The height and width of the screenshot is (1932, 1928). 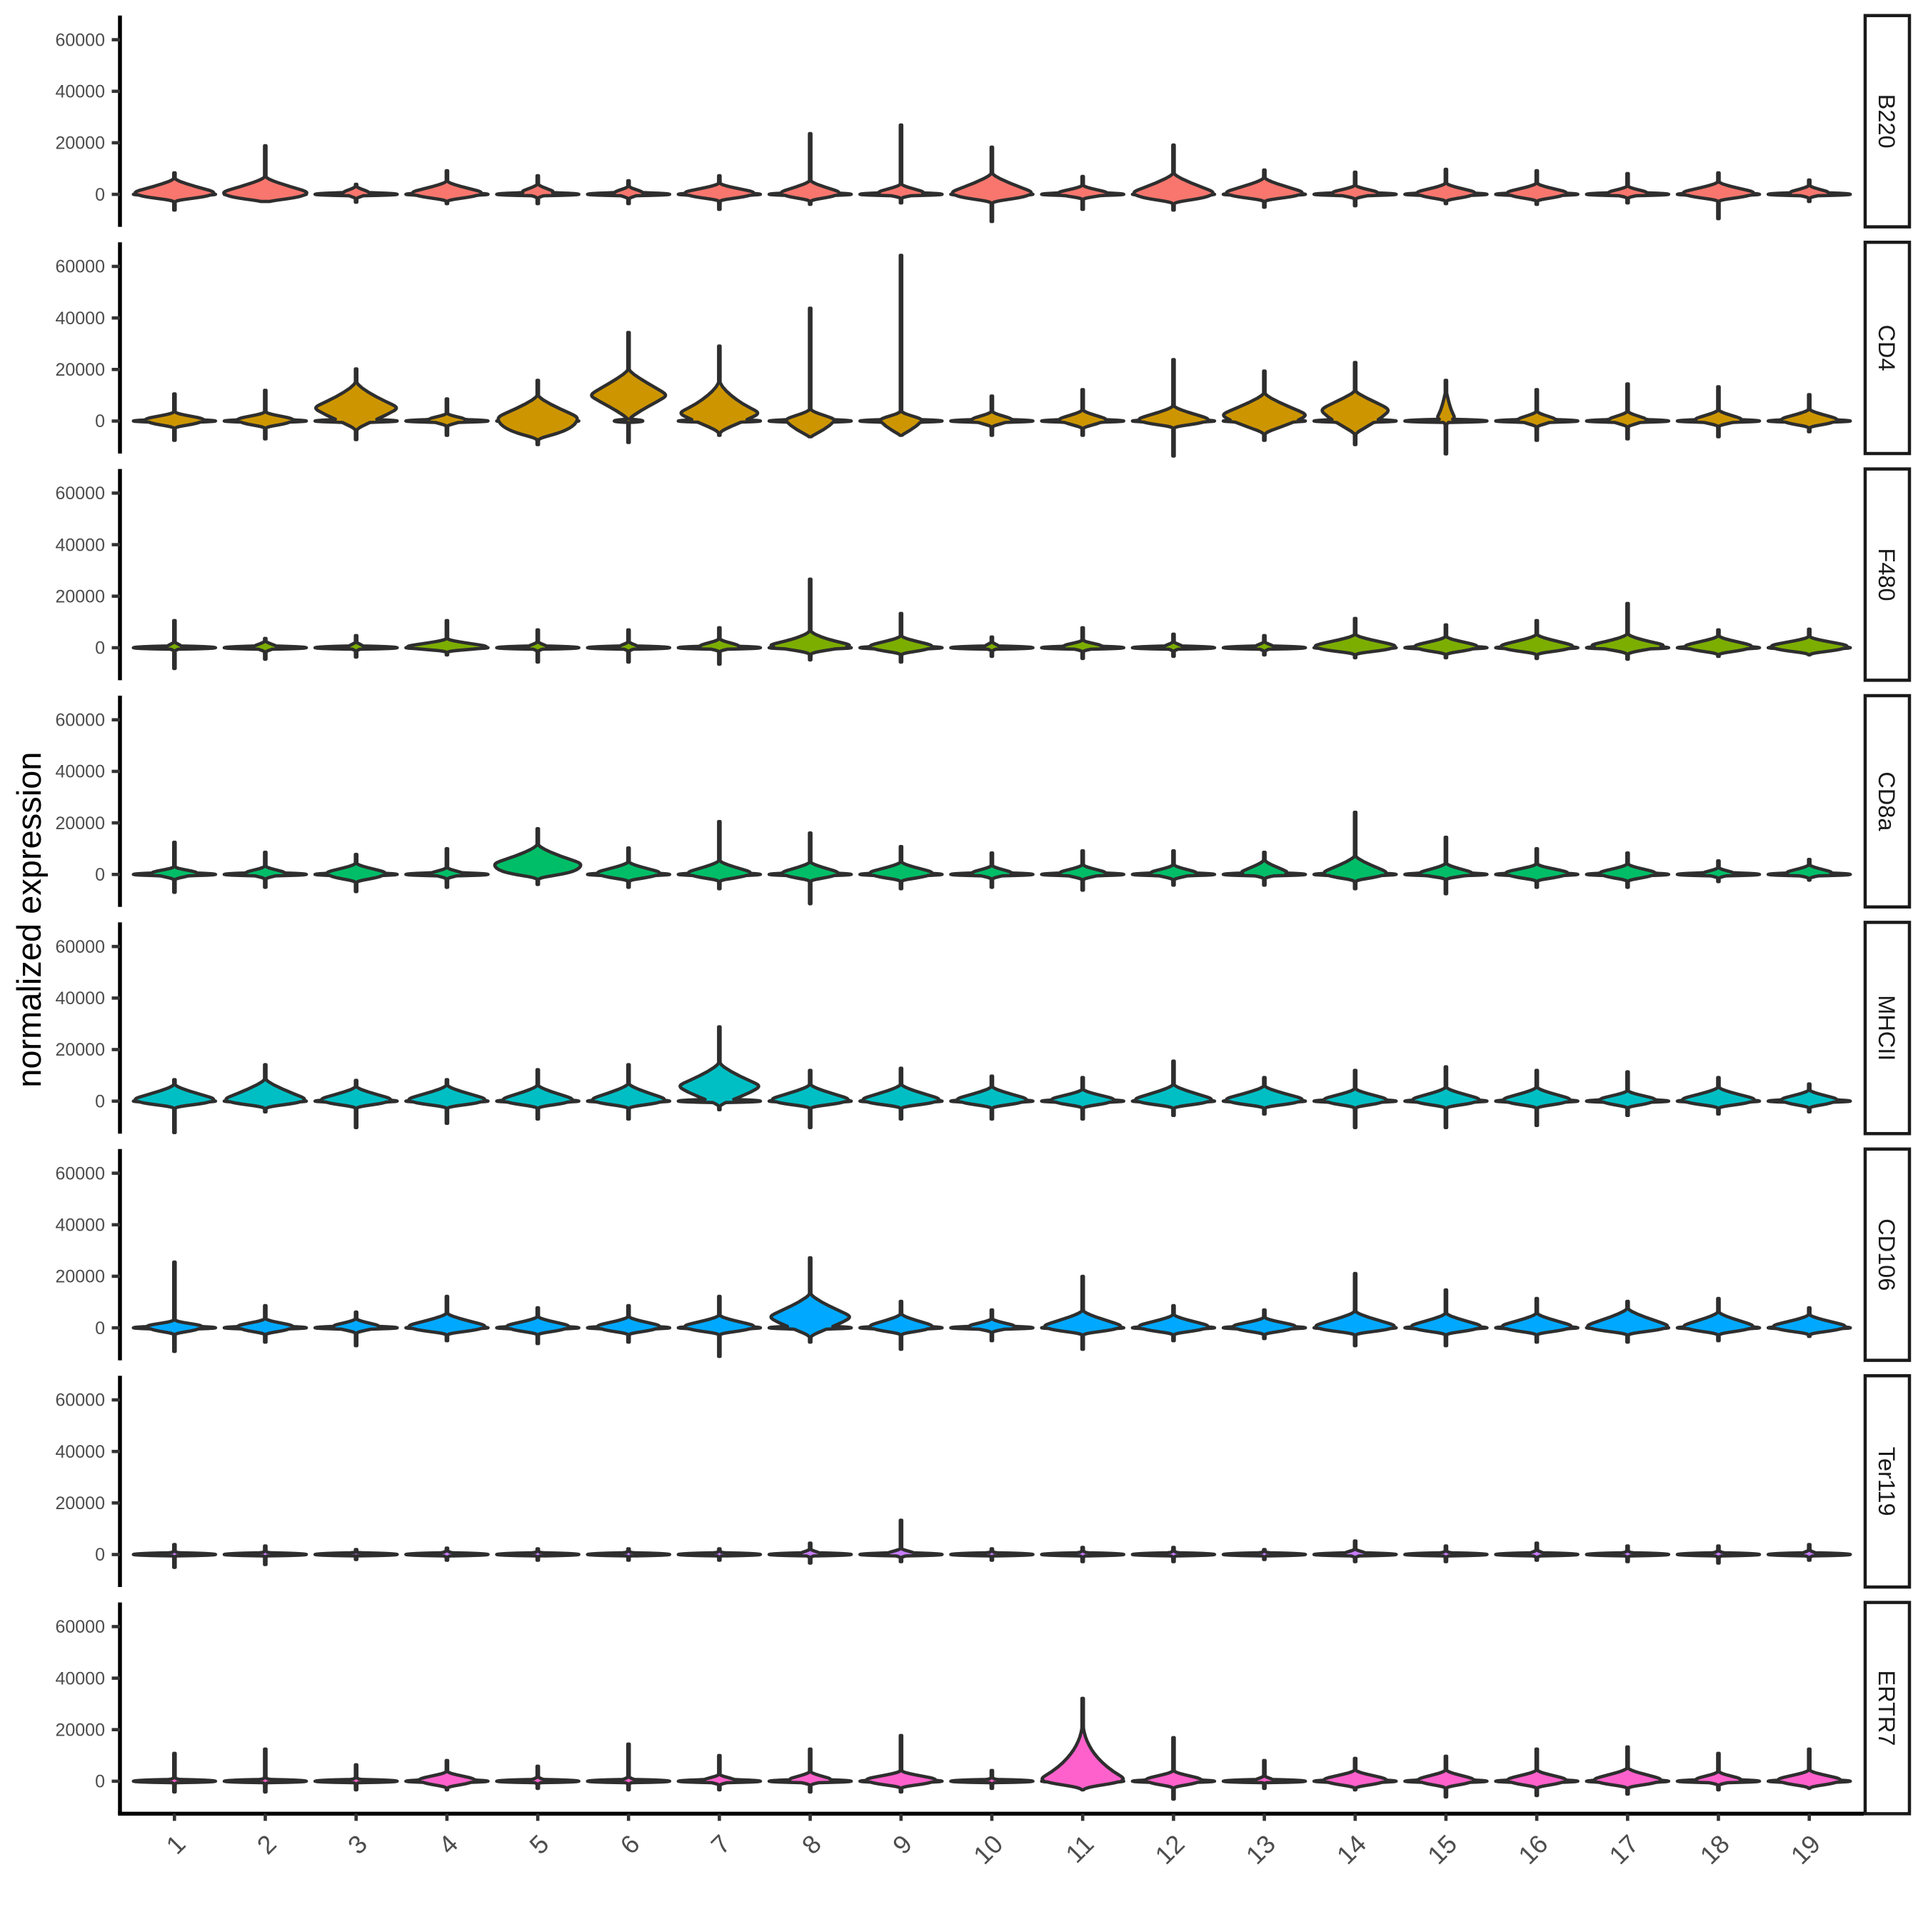 What do you see at coordinates (29, 920) in the screenshot?
I see `svg-text: normalized expression` at bounding box center [29, 920].